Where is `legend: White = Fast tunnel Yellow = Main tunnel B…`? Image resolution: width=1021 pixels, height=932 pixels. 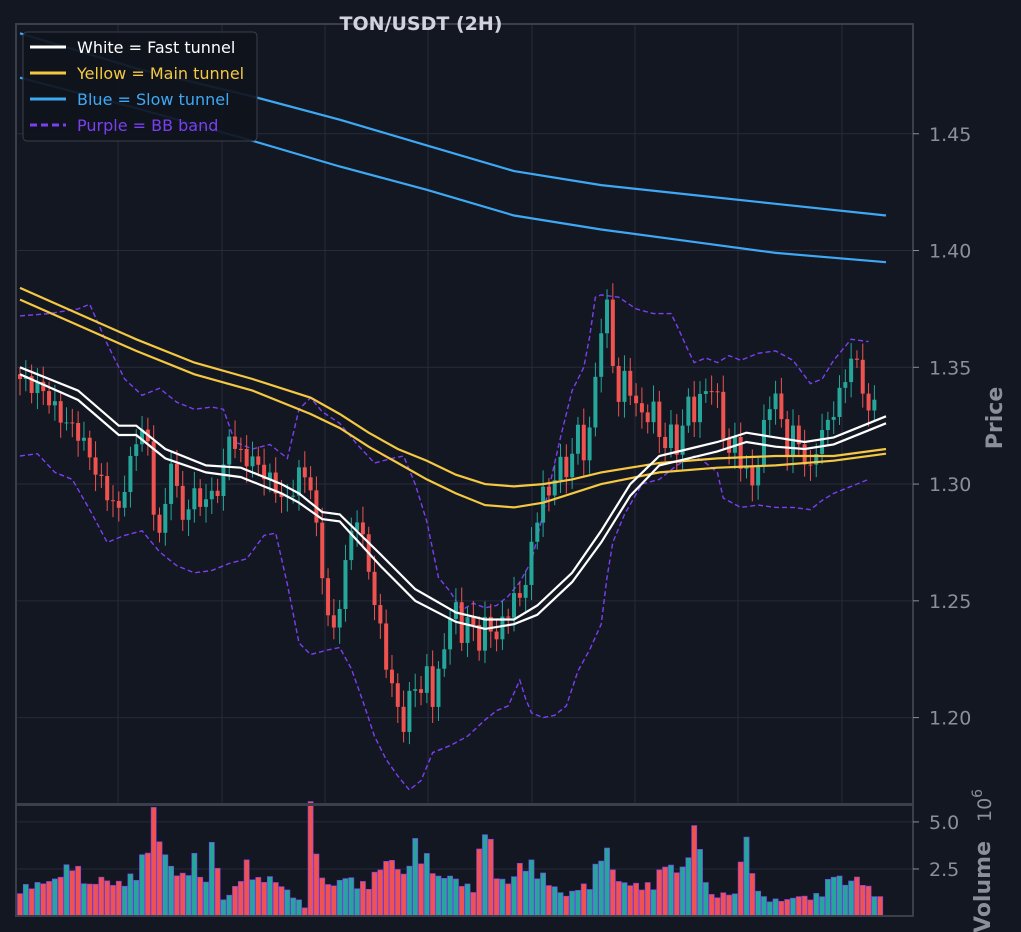
legend: White = Fast tunnel Yellow = Main tunnel B… is located at coordinates (140, 86).